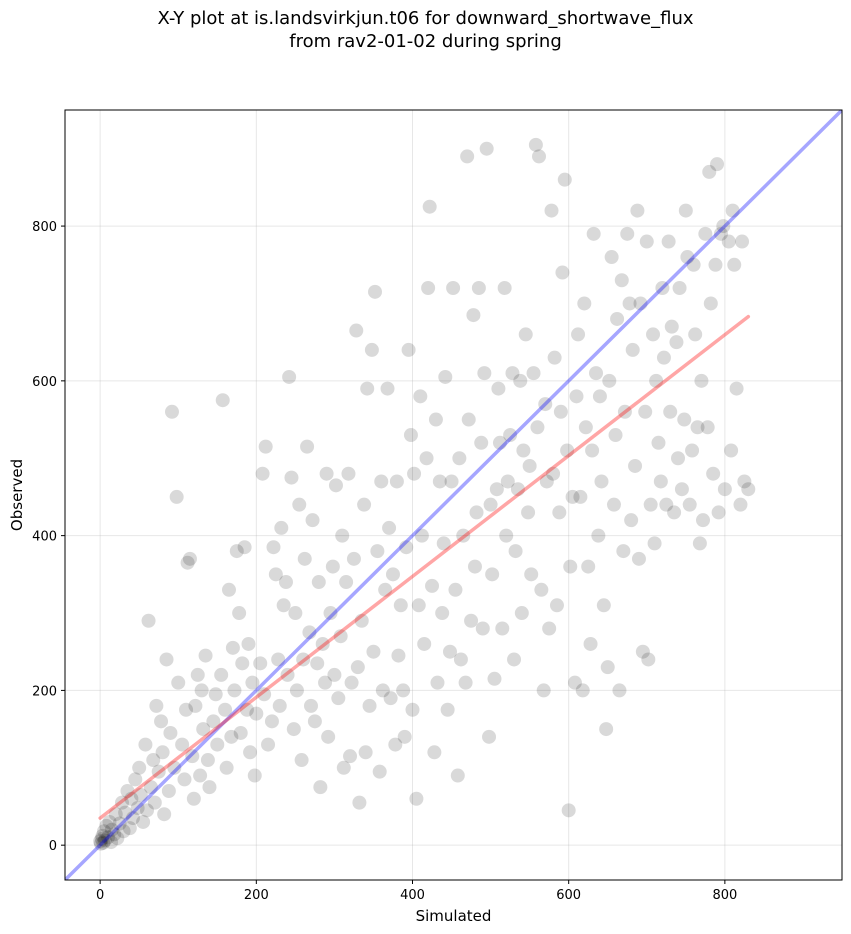 The width and height of the screenshot is (851, 934). What do you see at coordinates (568, 895) in the screenshot?
I see `x-tick-label-600: 600` at bounding box center [568, 895].